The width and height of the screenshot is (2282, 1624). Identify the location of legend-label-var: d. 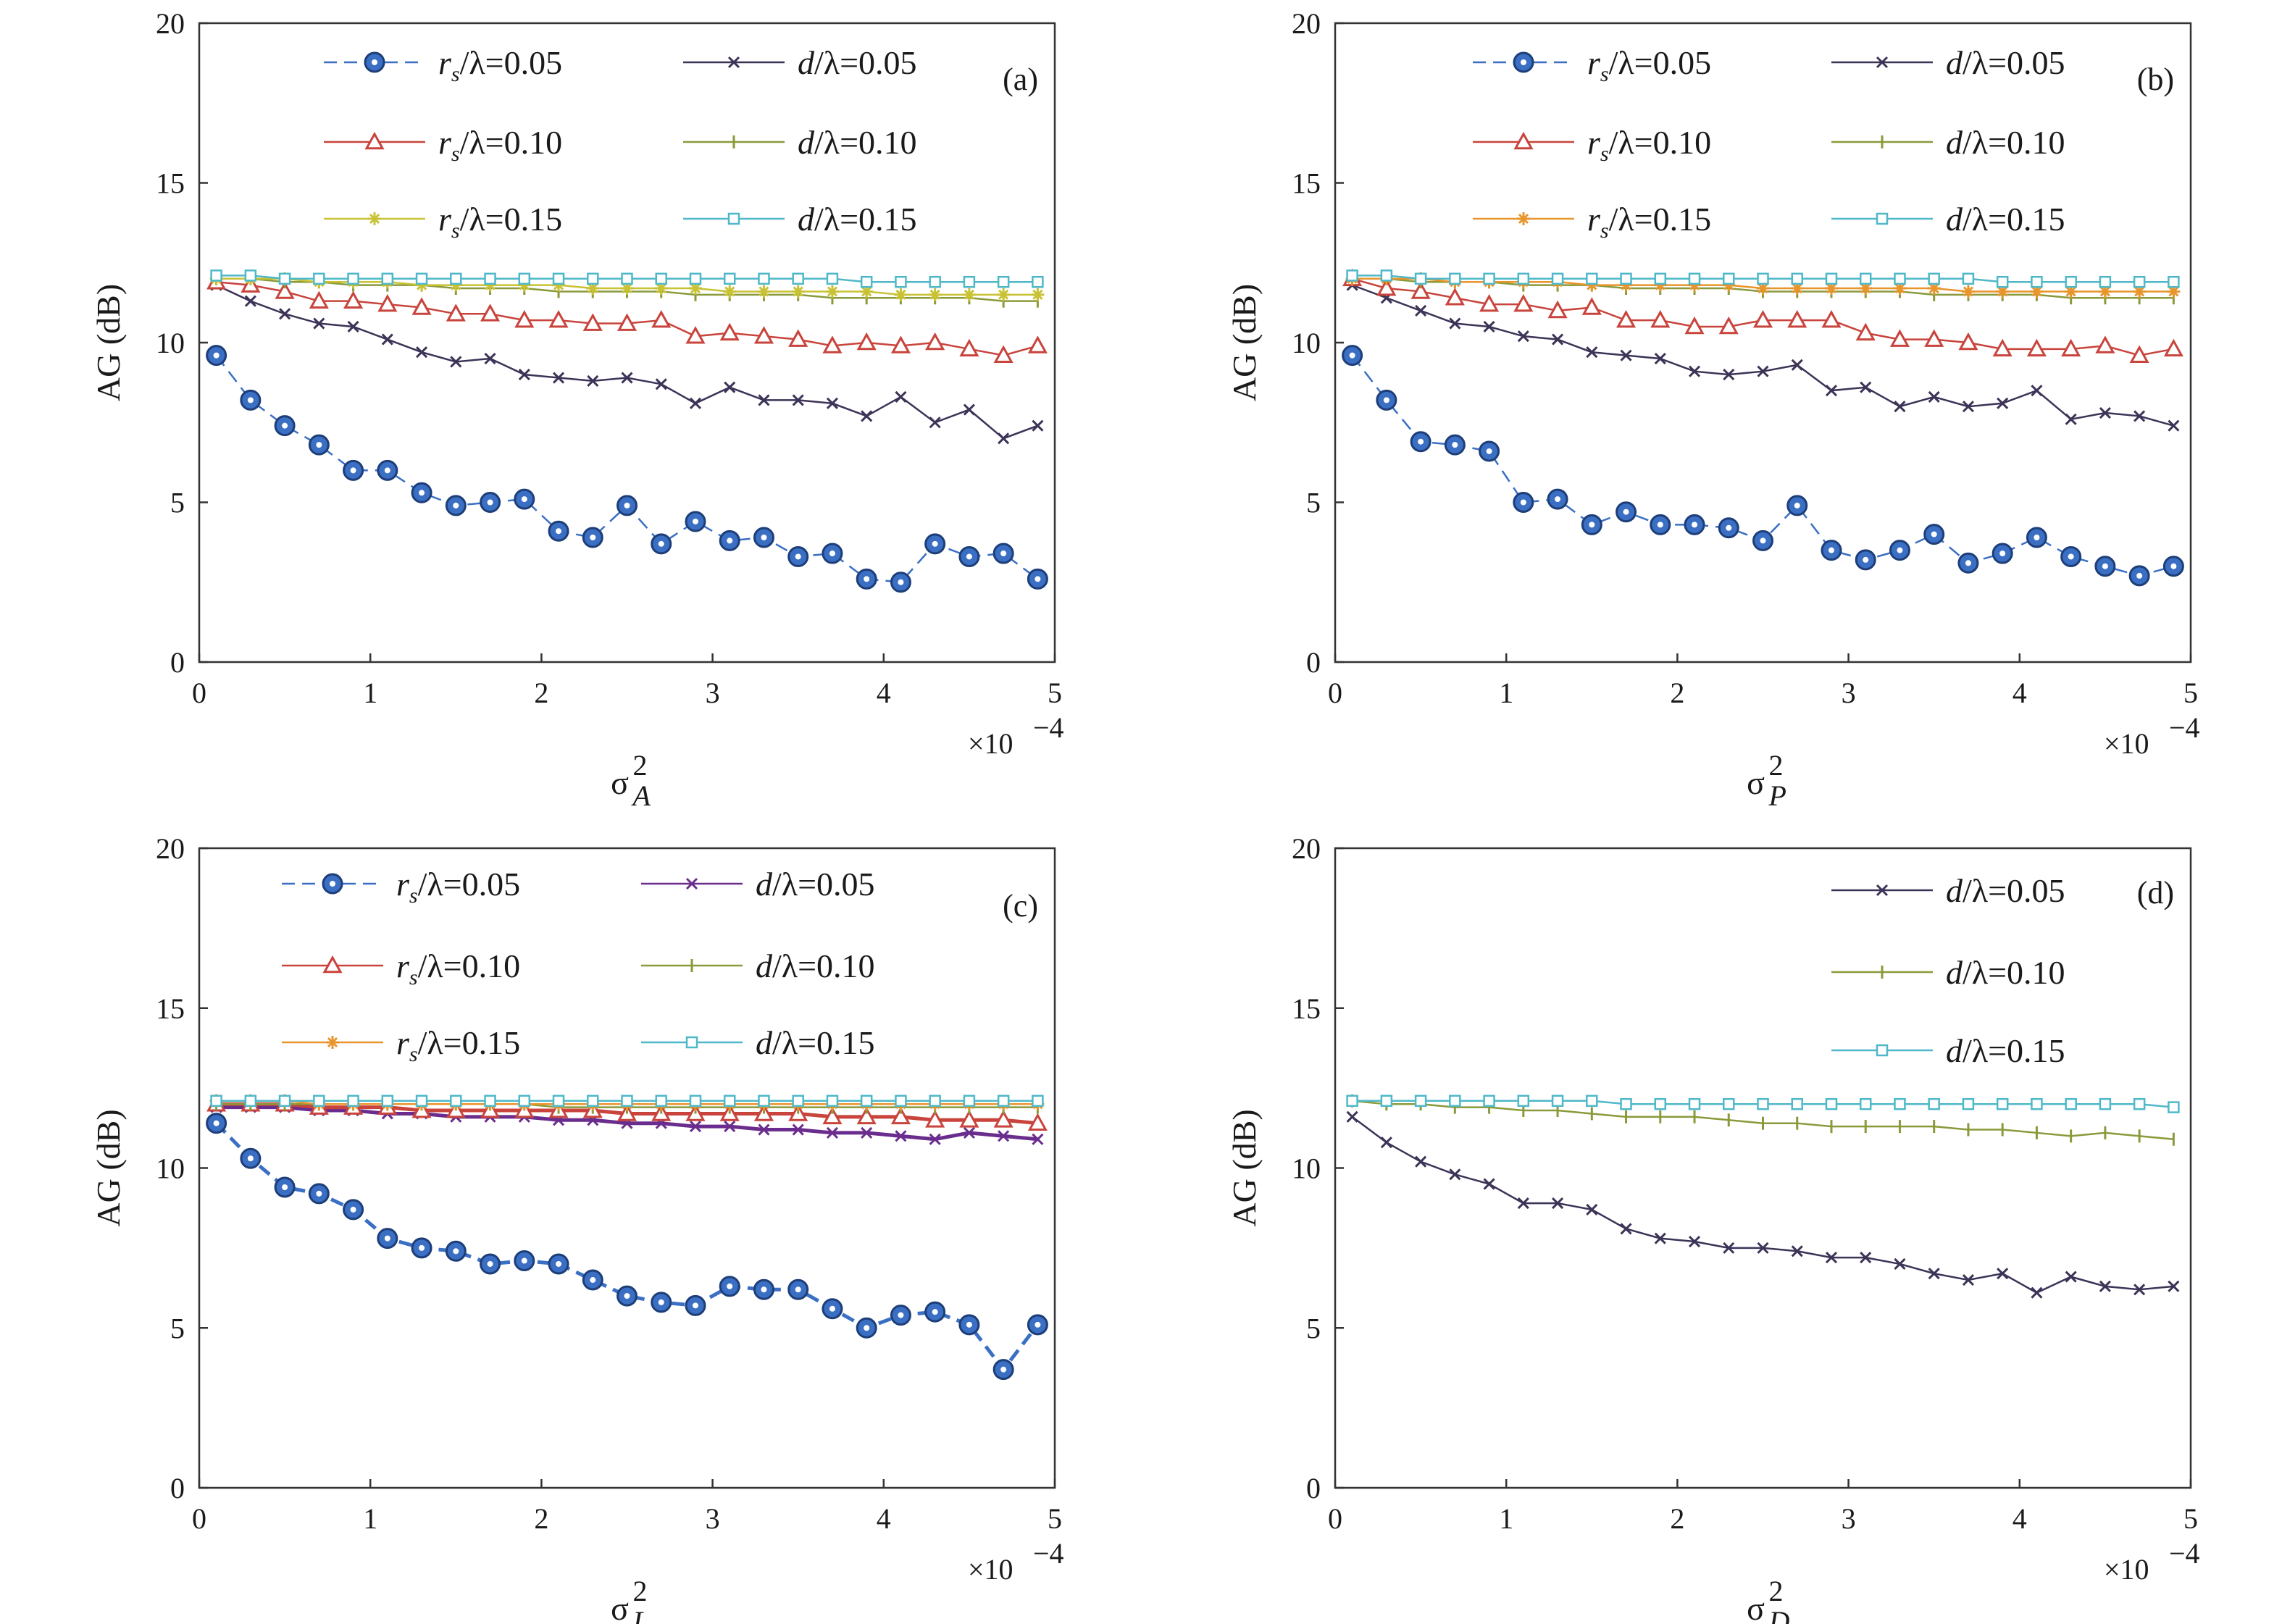
(807, 142).